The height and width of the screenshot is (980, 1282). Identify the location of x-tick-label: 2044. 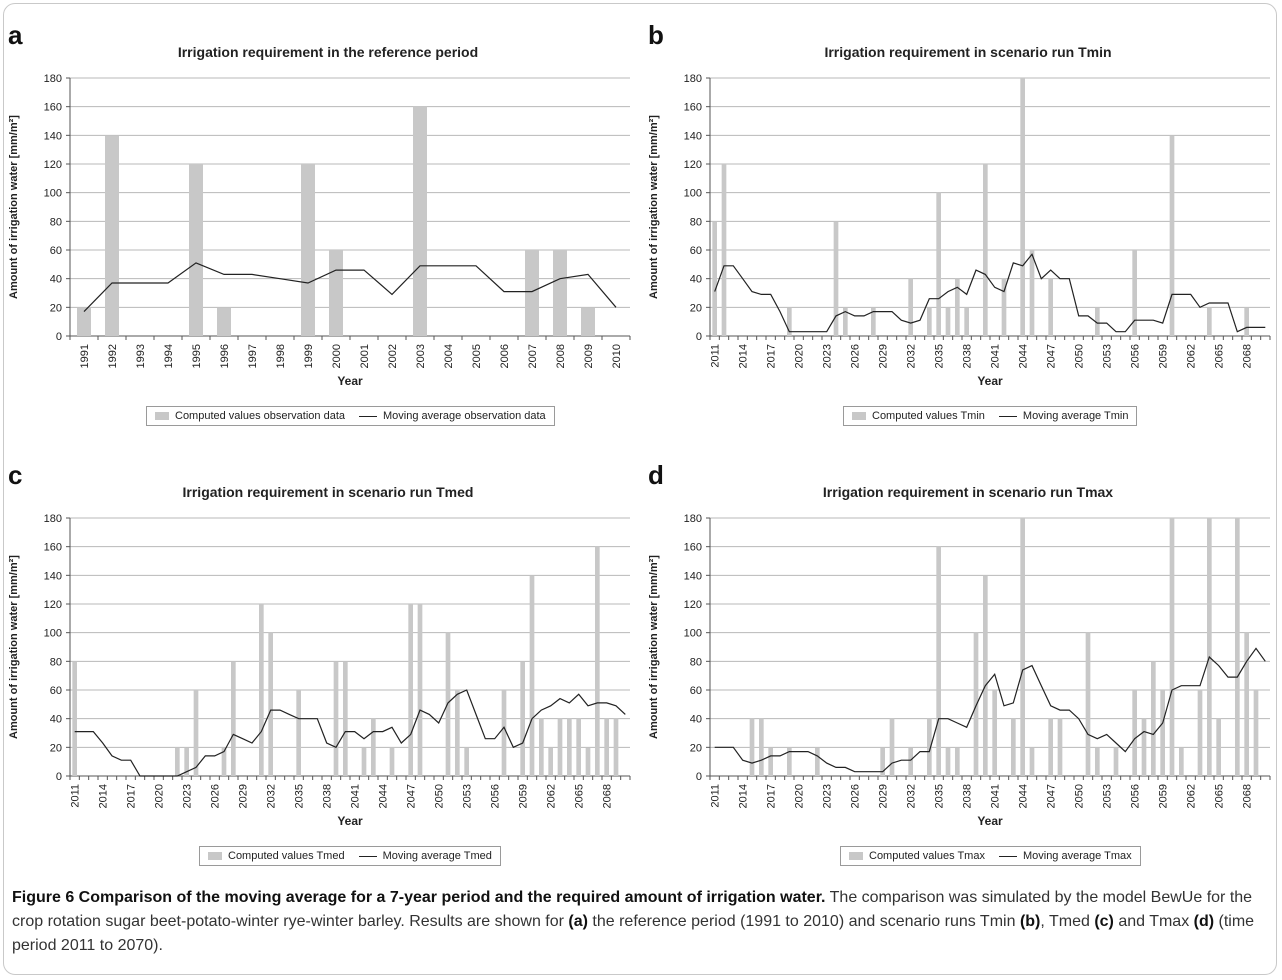
(1024, 356).